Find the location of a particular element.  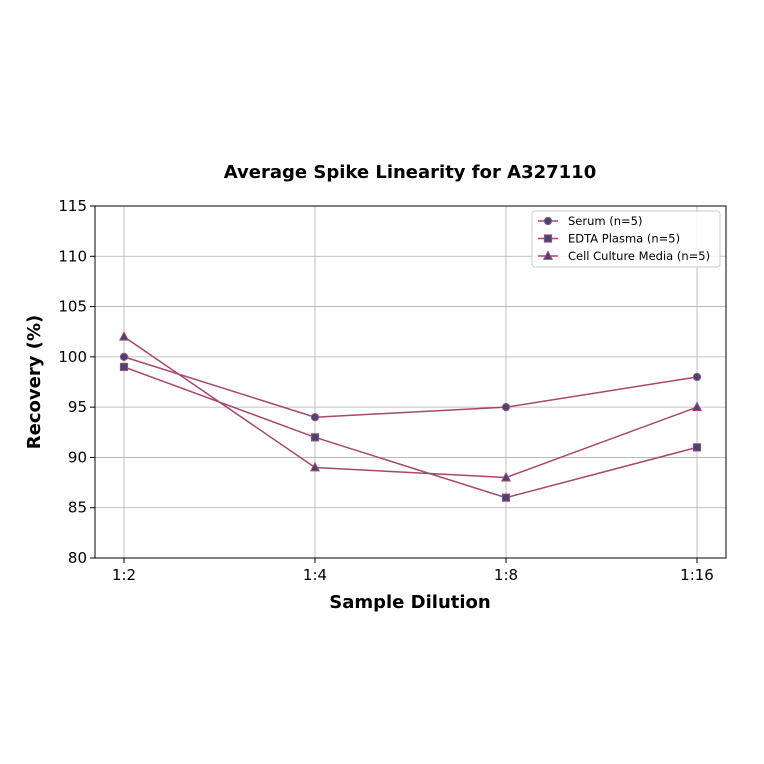

y-tick-label: 80 is located at coordinates (77, 558).